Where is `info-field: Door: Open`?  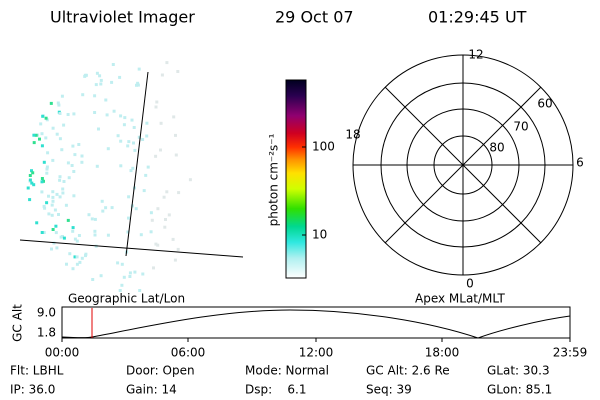
info-field: Door: Open is located at coordinates (160, 371).